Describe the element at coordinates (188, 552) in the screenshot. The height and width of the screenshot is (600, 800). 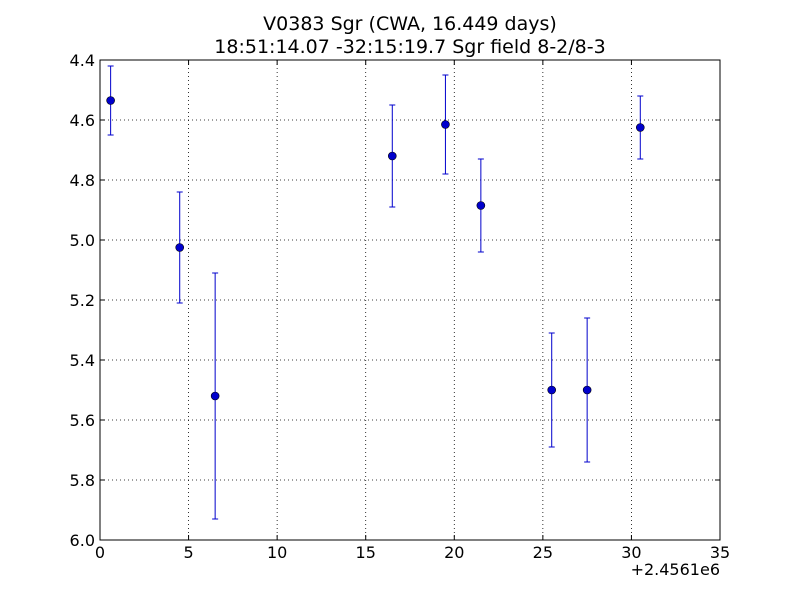
I see `x-tick-label: 5` at that location.